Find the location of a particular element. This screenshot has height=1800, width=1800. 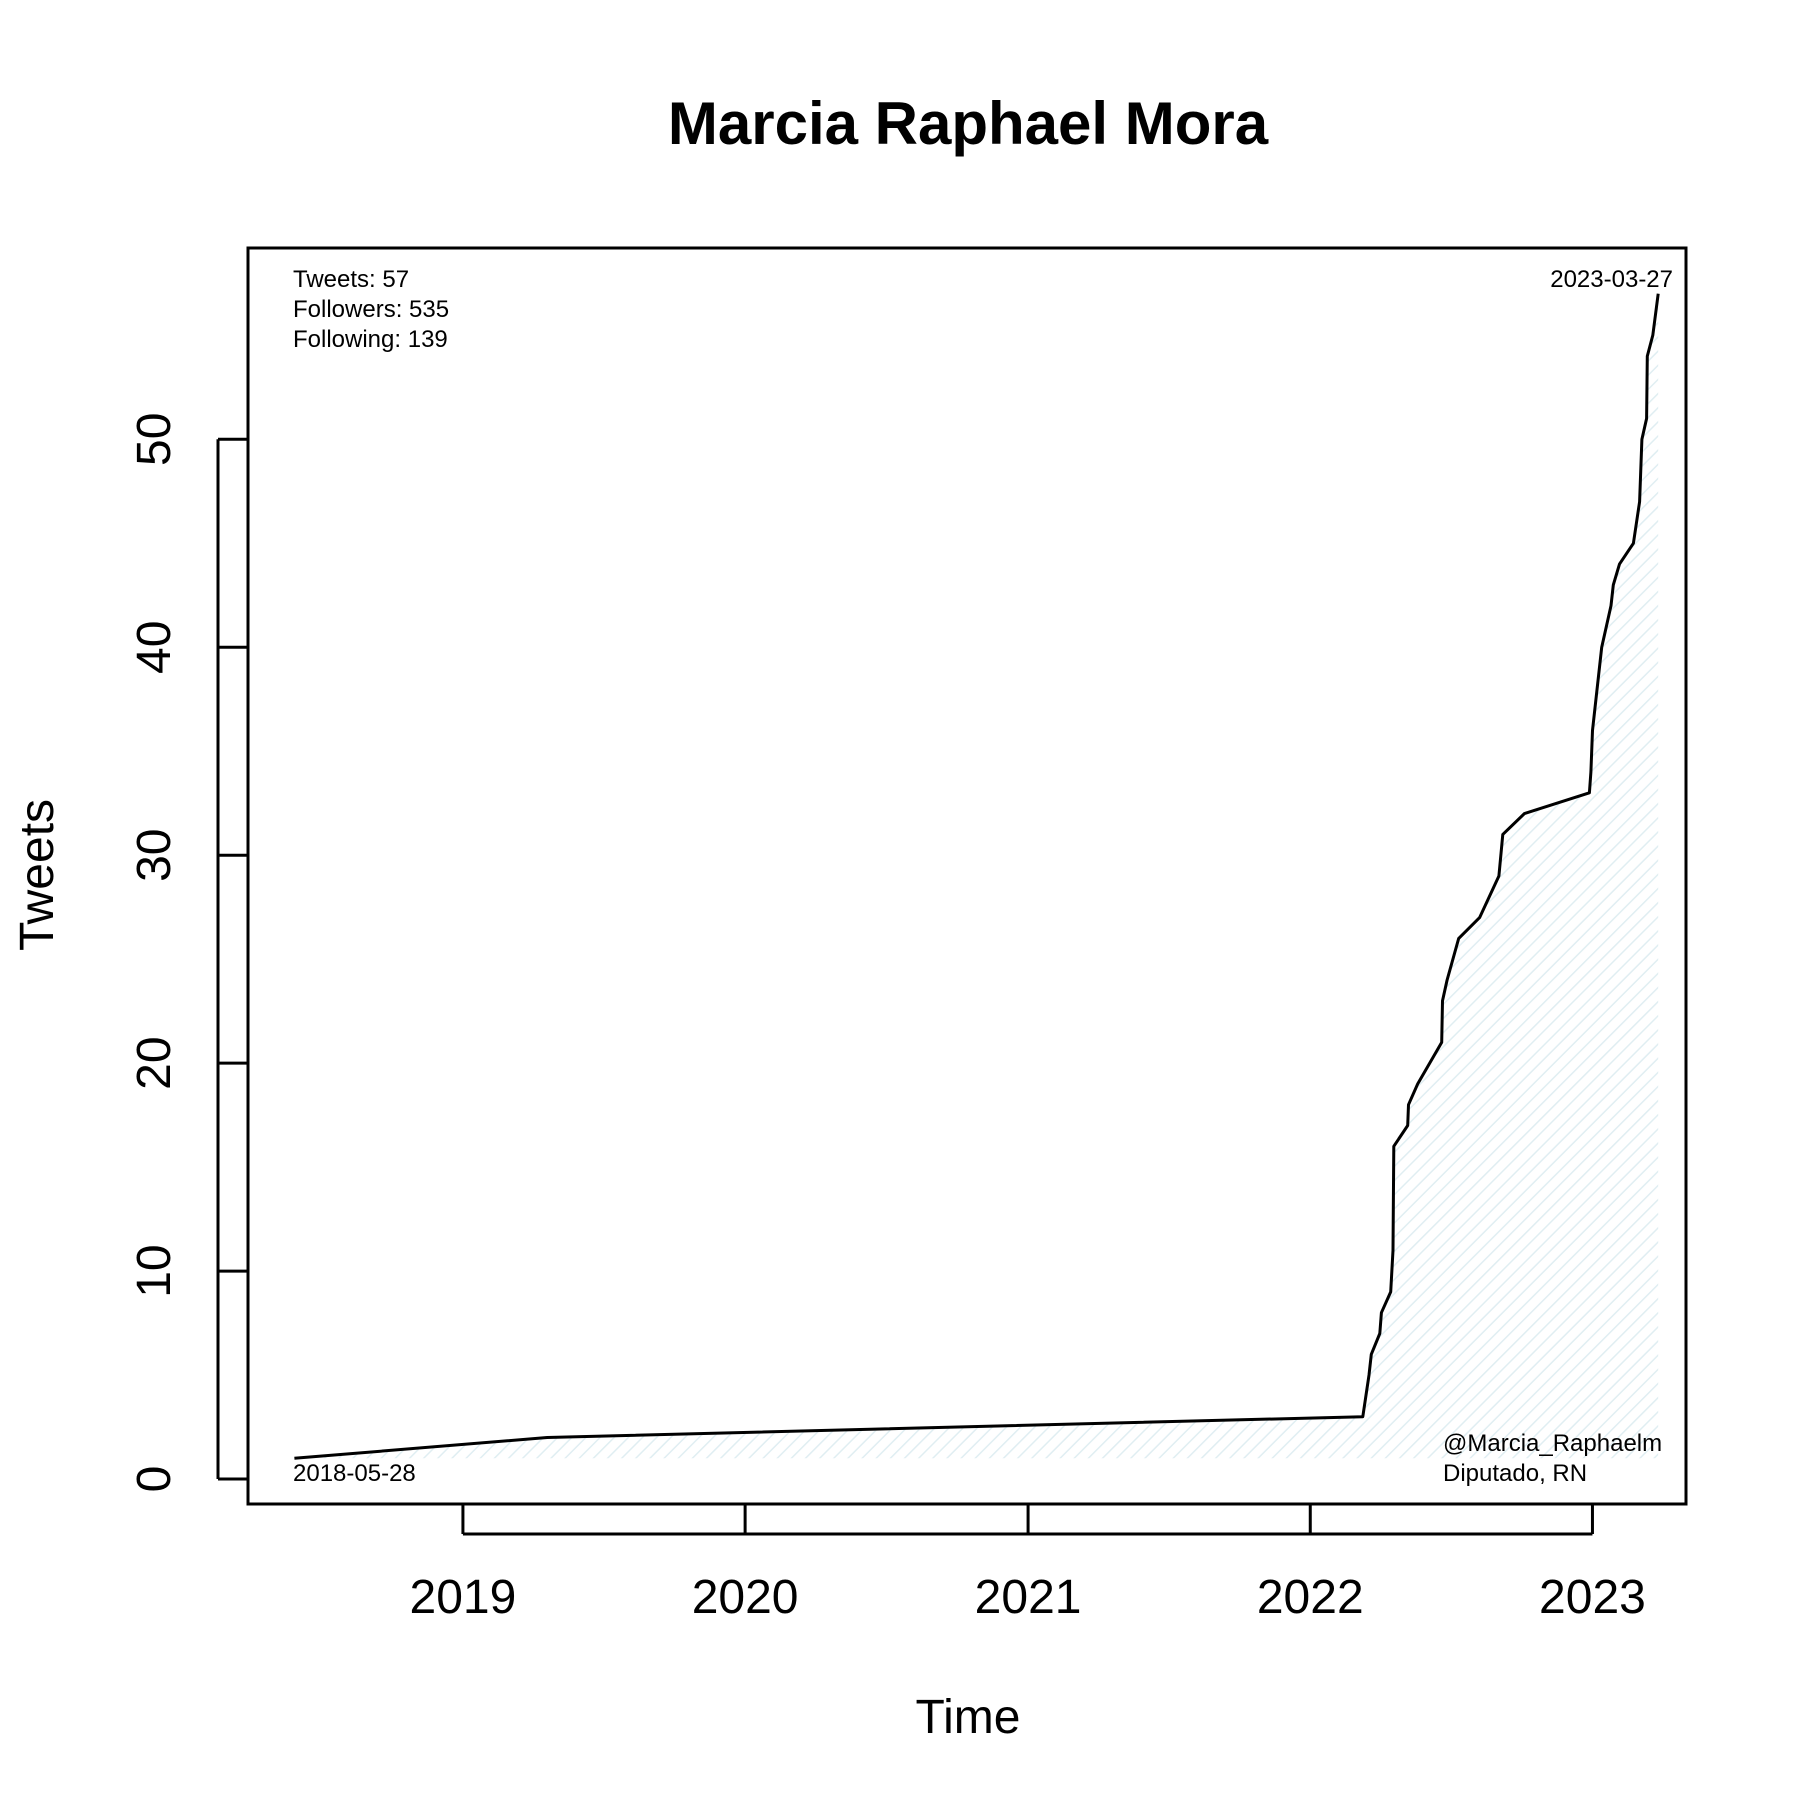

x-tick-label-2023: 2023 is located at coordinates (1592, 1597).